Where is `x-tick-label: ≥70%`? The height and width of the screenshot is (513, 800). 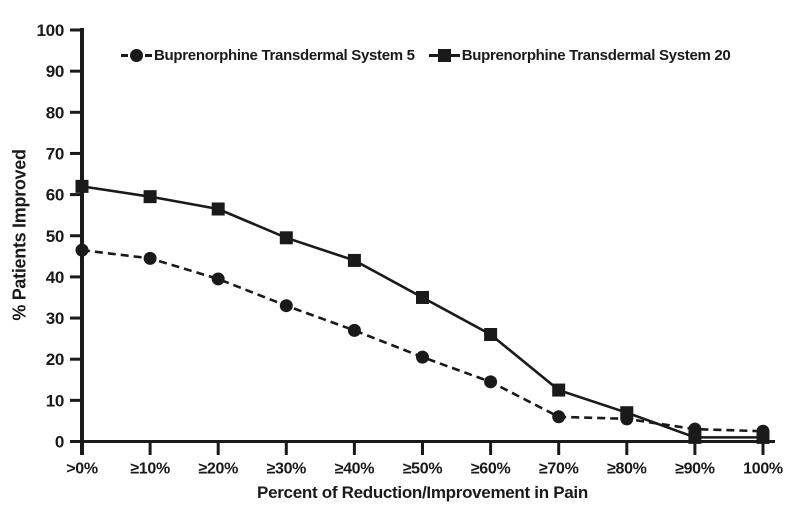
x-tick-label: ≥70% is located at coordinates (559, 469).